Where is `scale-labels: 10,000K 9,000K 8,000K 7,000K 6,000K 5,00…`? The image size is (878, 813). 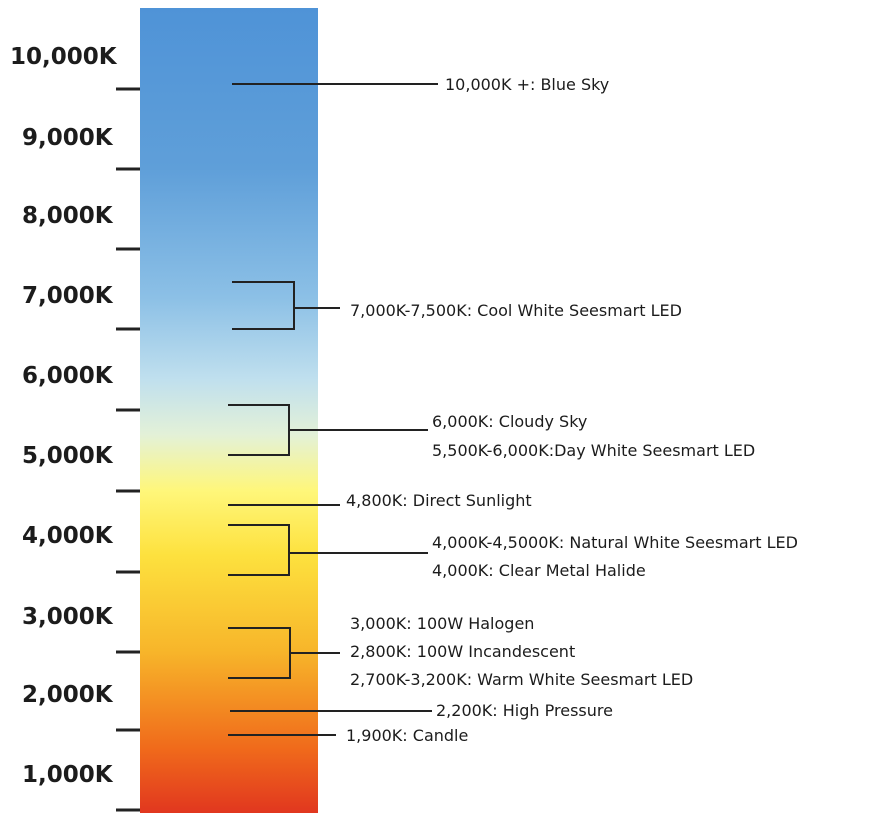
scale-labels: 10,000K 9,000K 8,000K 7,000K 6,000K 5,00… is located at coordinates (64, 416).